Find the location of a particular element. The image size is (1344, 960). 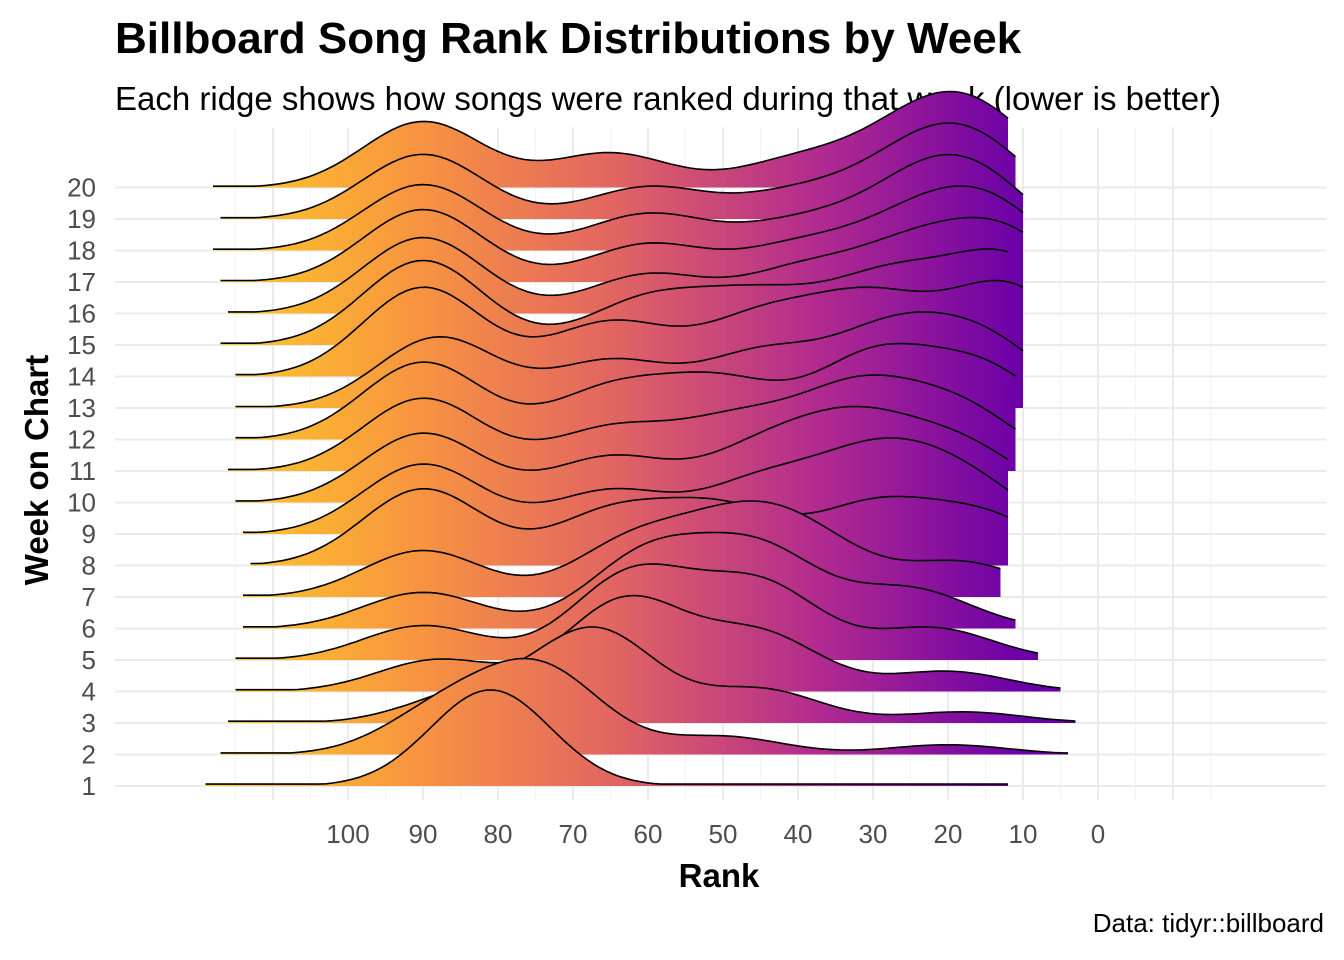

y-tick-label: 19 is located at coordinates (81, 219).